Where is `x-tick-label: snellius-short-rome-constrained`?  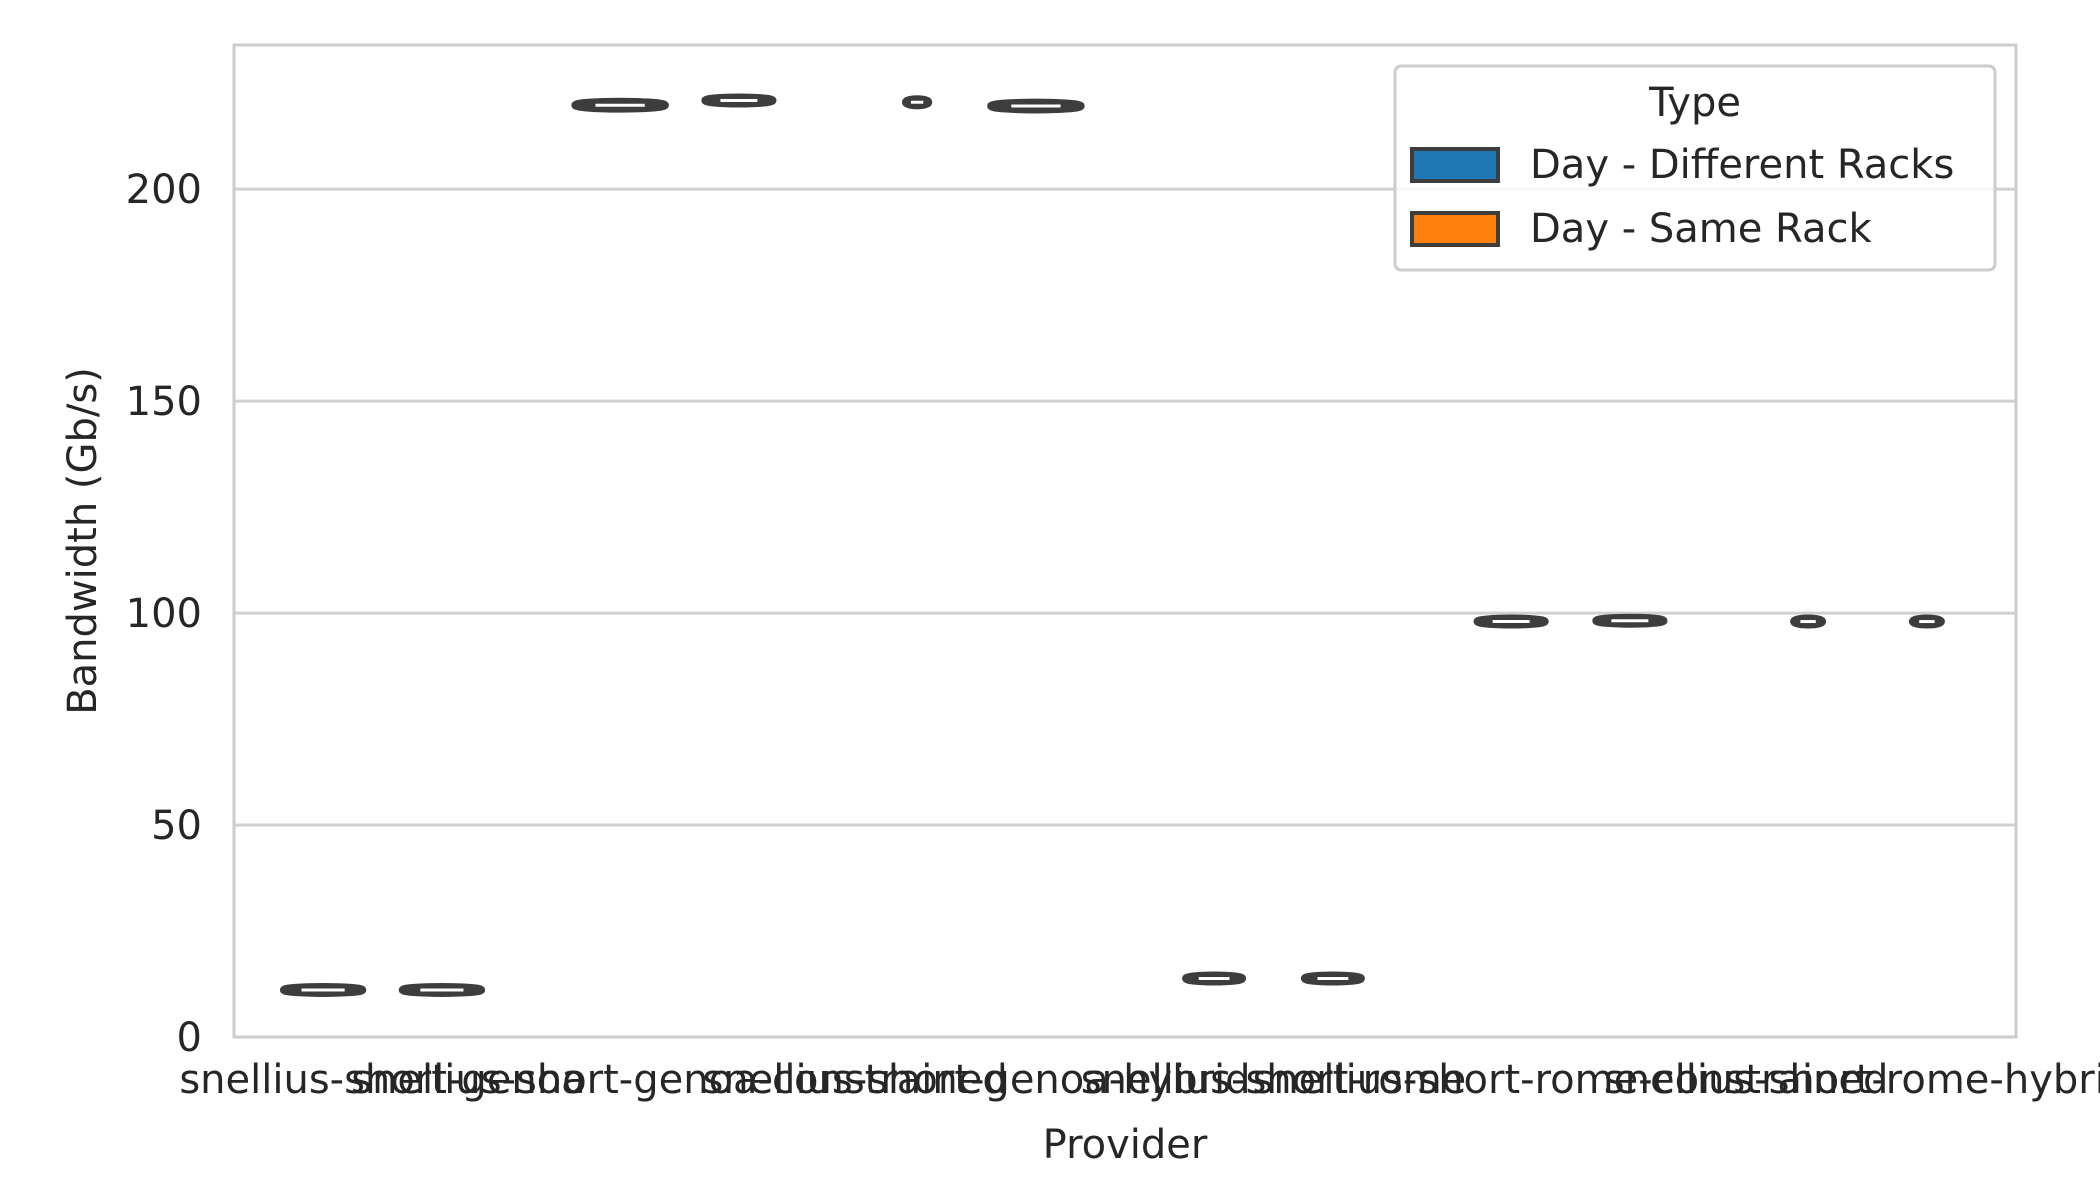
x-tick-label: snellius-short-rome-constrained is located at coordinates (1571, 1080).